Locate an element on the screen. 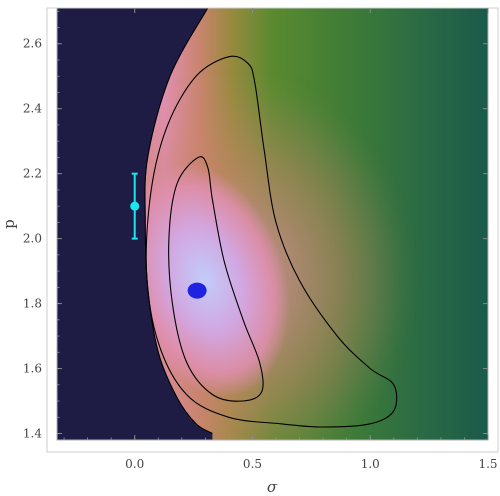 The height and width of the screenshot is (496, 500). x-tick-label: 0.5 is located at coordinates (252, 464).